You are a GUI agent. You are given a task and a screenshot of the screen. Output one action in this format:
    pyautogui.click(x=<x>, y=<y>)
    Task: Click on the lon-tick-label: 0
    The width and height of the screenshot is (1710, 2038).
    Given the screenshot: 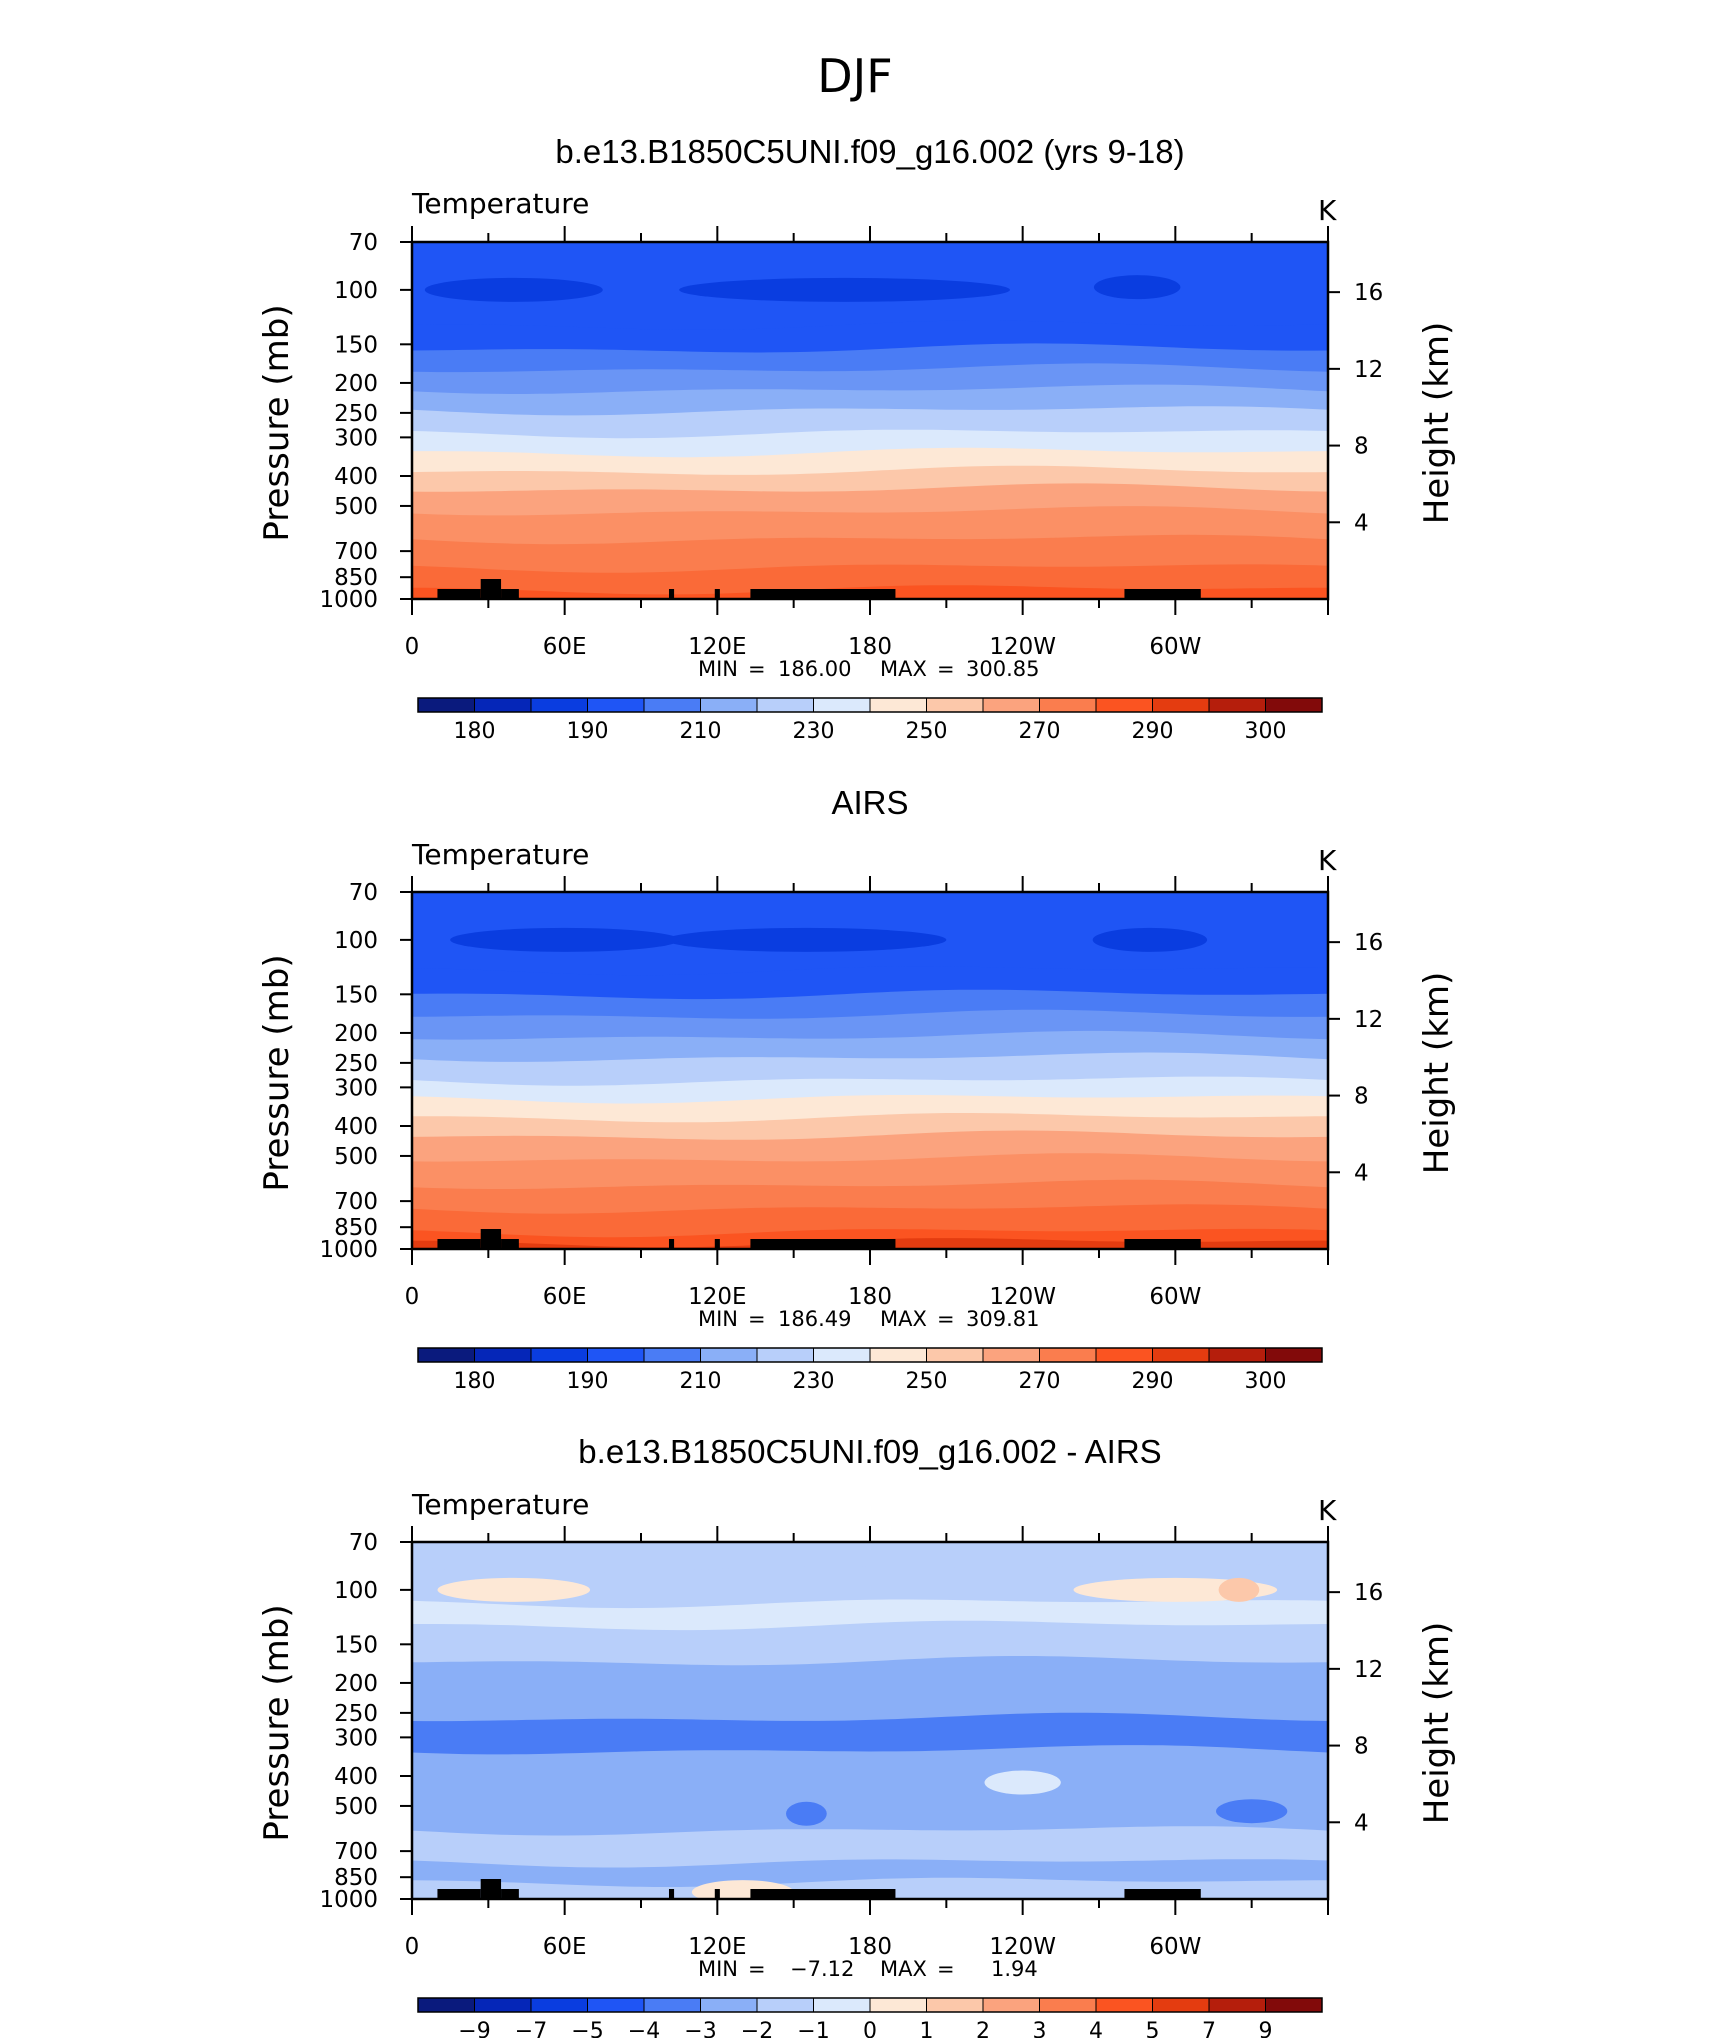 What is the action you would take?
    pyautogui.click(x=412, y=1947)
    